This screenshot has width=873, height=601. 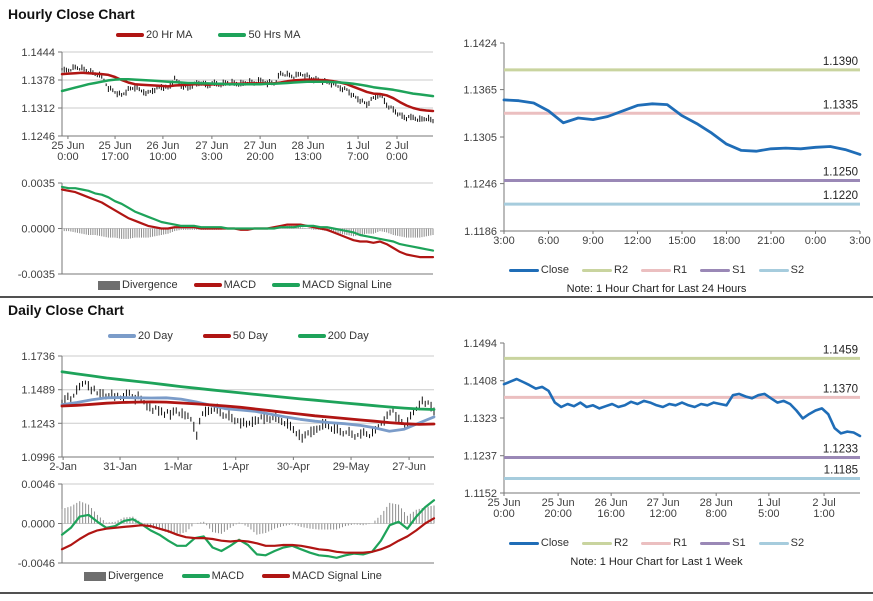 What do you see at coordinates (480, 457) in the screenshot?
I see `y-tick-label: 1.1237` at bounding box center [480, 457].